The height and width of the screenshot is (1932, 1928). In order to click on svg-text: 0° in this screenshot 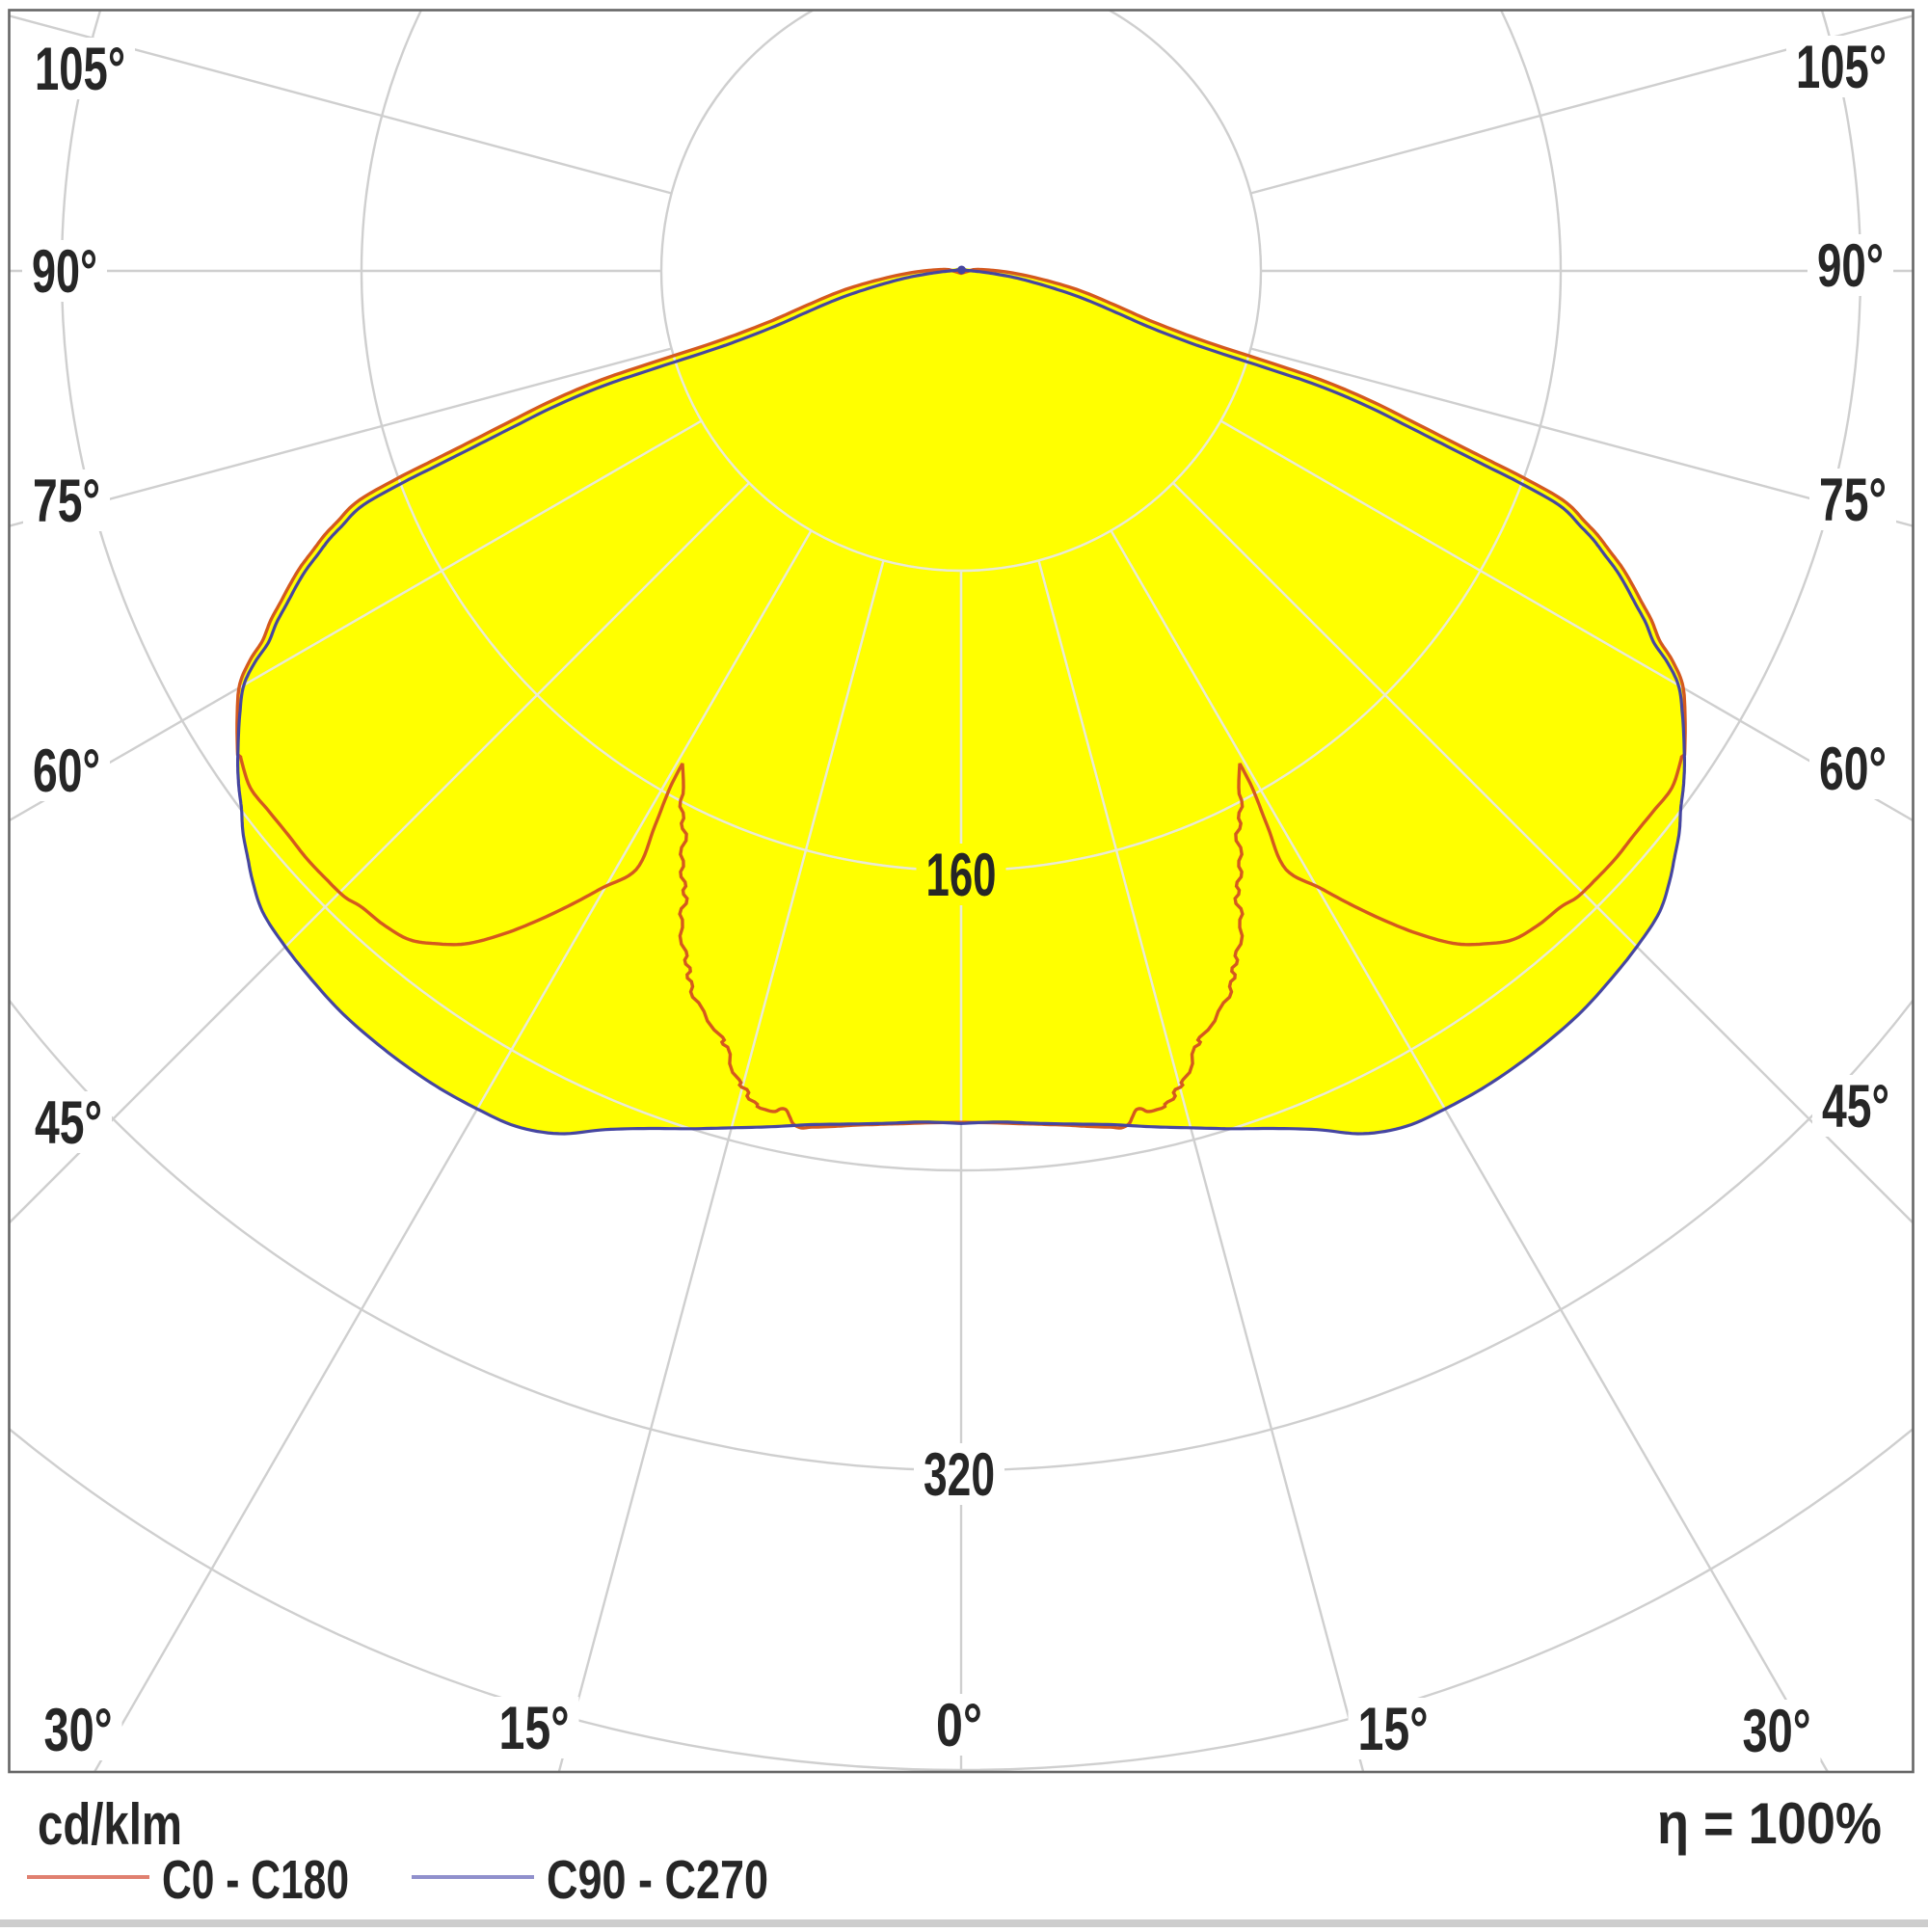, I will do `click(959, 1726)`.